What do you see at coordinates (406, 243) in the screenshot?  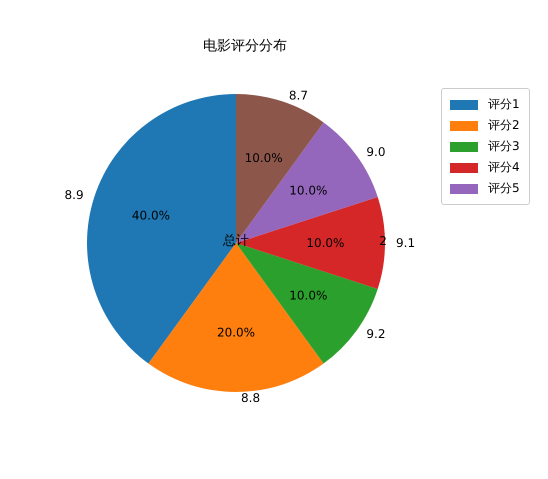 I see `slice-label: 9.1` at bounding box center [406, 243].